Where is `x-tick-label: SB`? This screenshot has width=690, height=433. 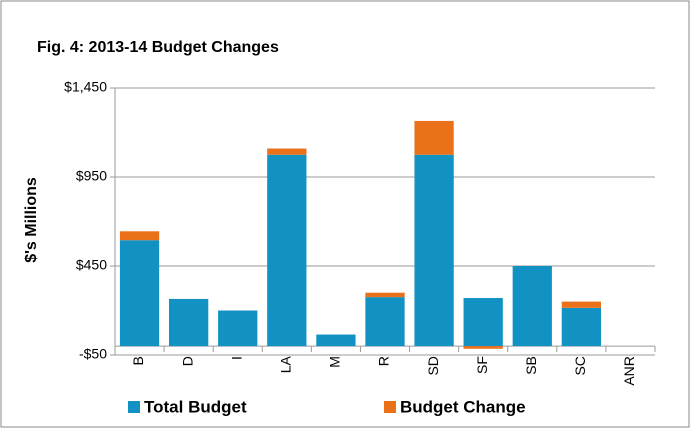 x-tick-label: SB is located at coordinates (531, 365).